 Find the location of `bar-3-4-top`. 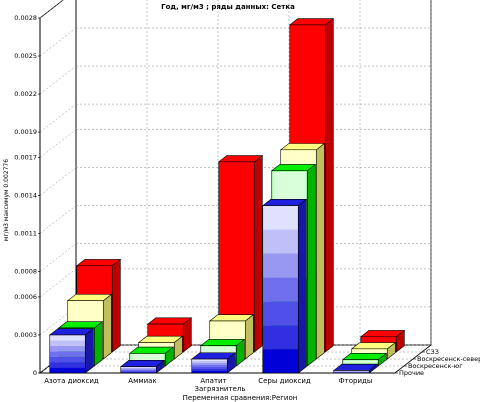

bar-3-4-top is located at coordinates (382, 334).